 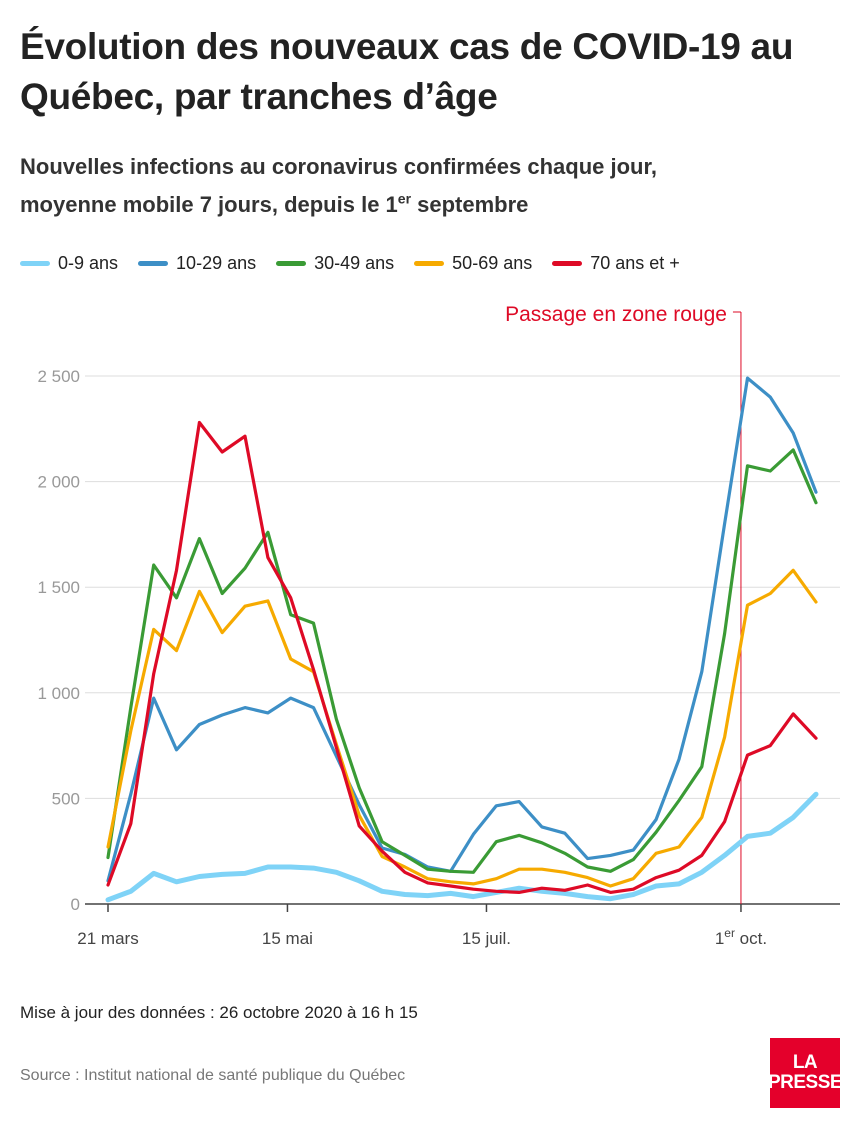 What do you see at coordinates (805, 1062) in the screenshot?
I see `logo-line-1: LA` at bounding box center [805, 1062].